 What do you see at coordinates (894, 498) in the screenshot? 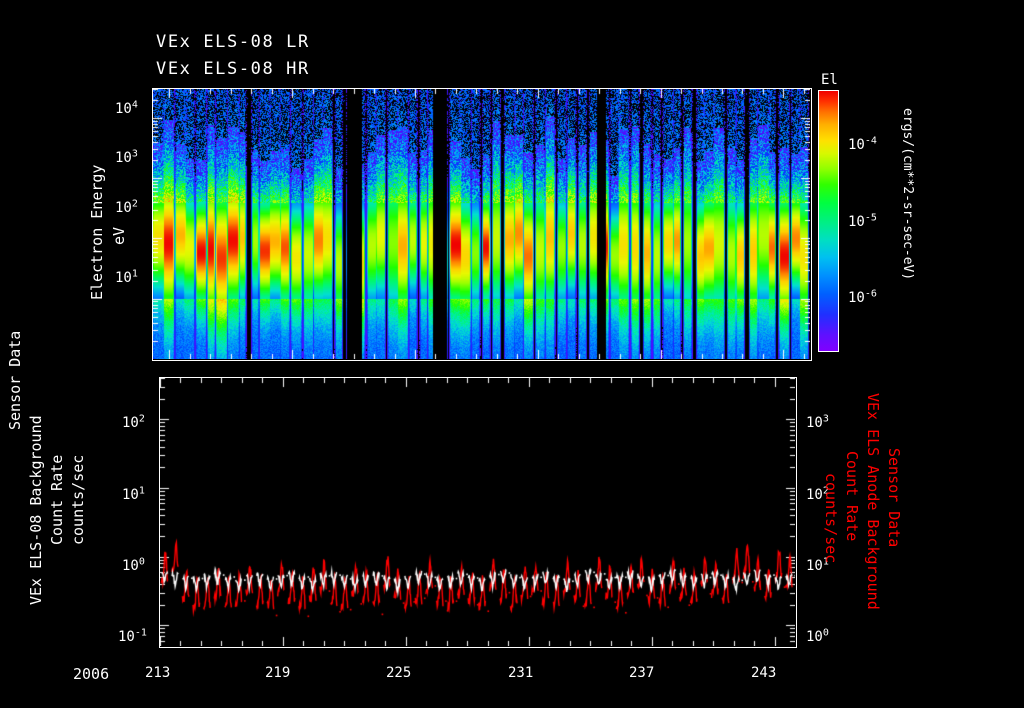
I see `bottom-right-label-sensor-data: Sensor Data` at bounding box center [894, 498].